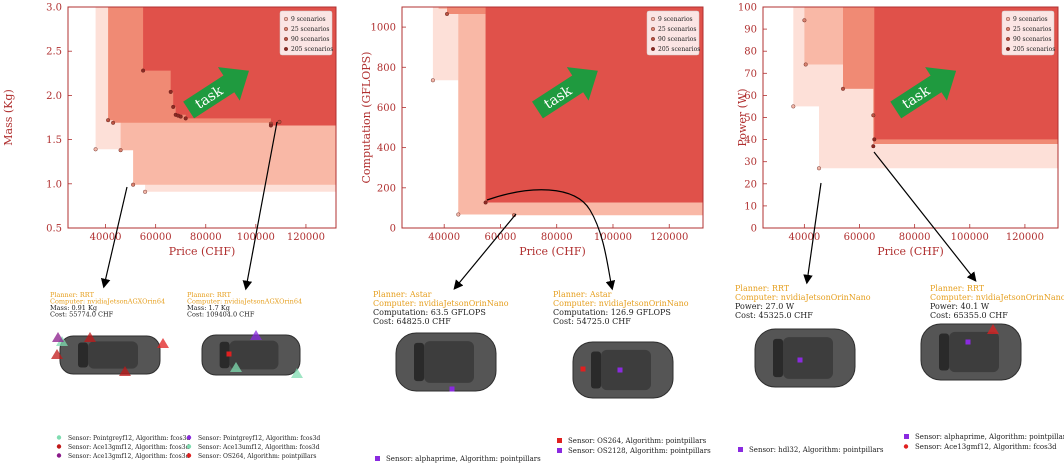  I want to click on legend-label: 205 scenarios, so click(312, 49).